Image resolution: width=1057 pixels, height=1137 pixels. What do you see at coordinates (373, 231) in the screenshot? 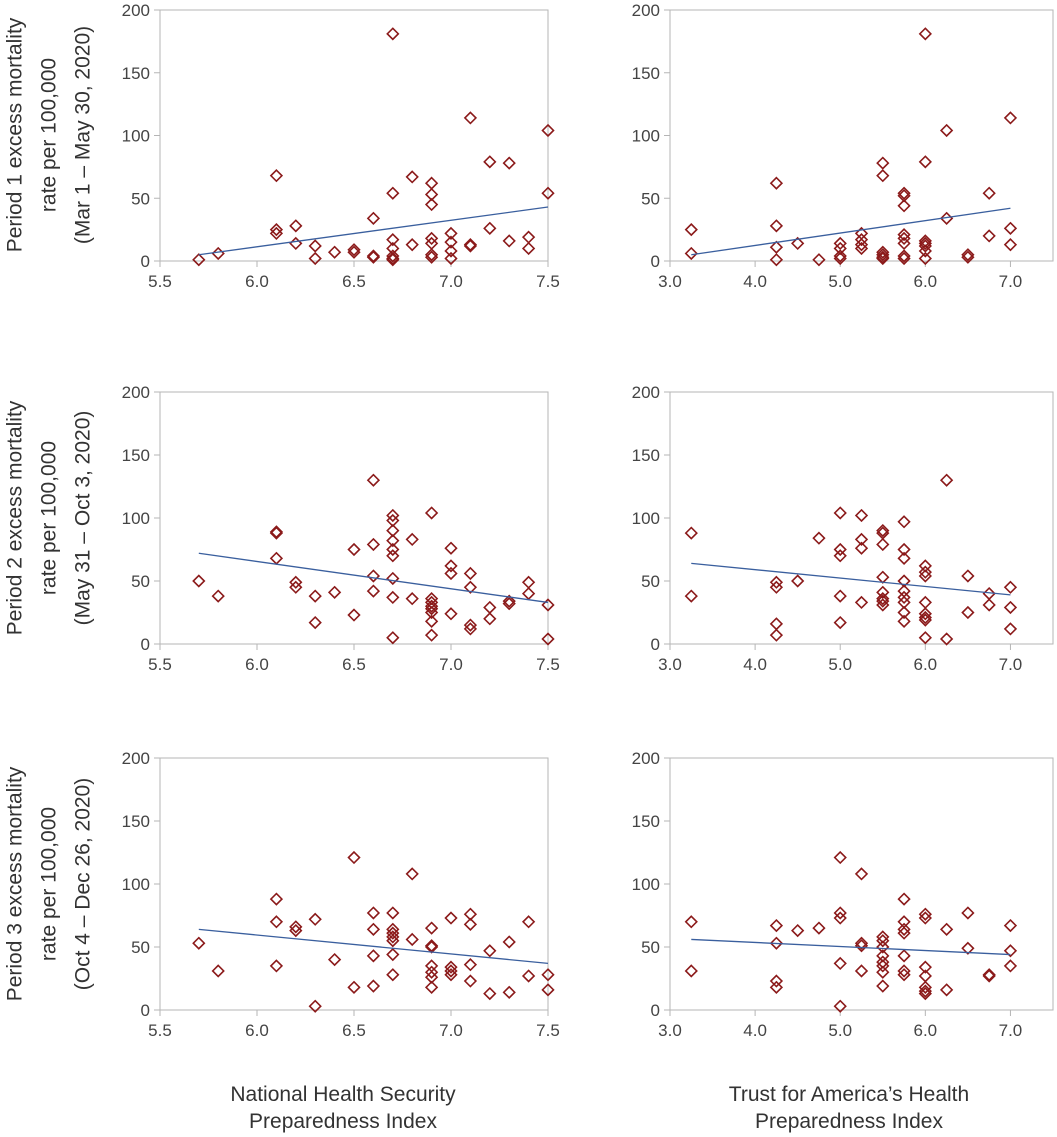
I see `trend-line` at bounding box center [373, 231].